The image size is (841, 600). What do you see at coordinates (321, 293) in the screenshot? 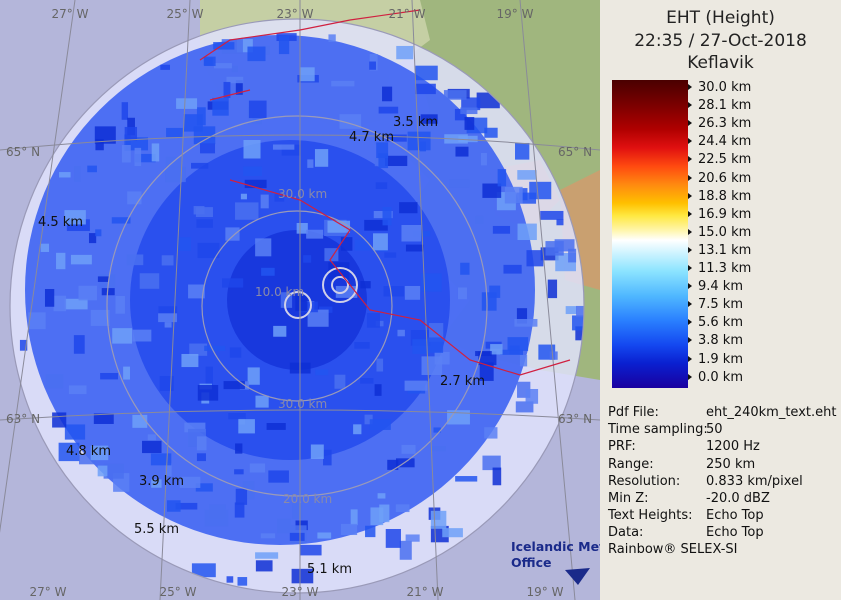
I see `station-marks` at bounding box center [321, 293].